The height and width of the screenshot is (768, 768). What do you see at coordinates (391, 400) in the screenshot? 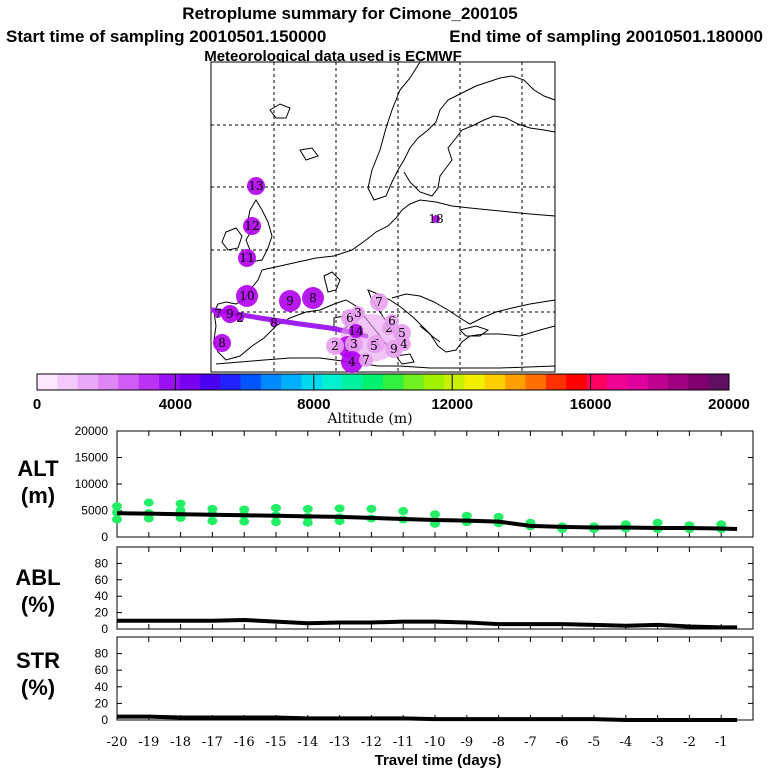
I see `altitude-colorbar: 0 4000 8000 12000 16000 20000 Altitude (m)` at bounding box center [391, 400].